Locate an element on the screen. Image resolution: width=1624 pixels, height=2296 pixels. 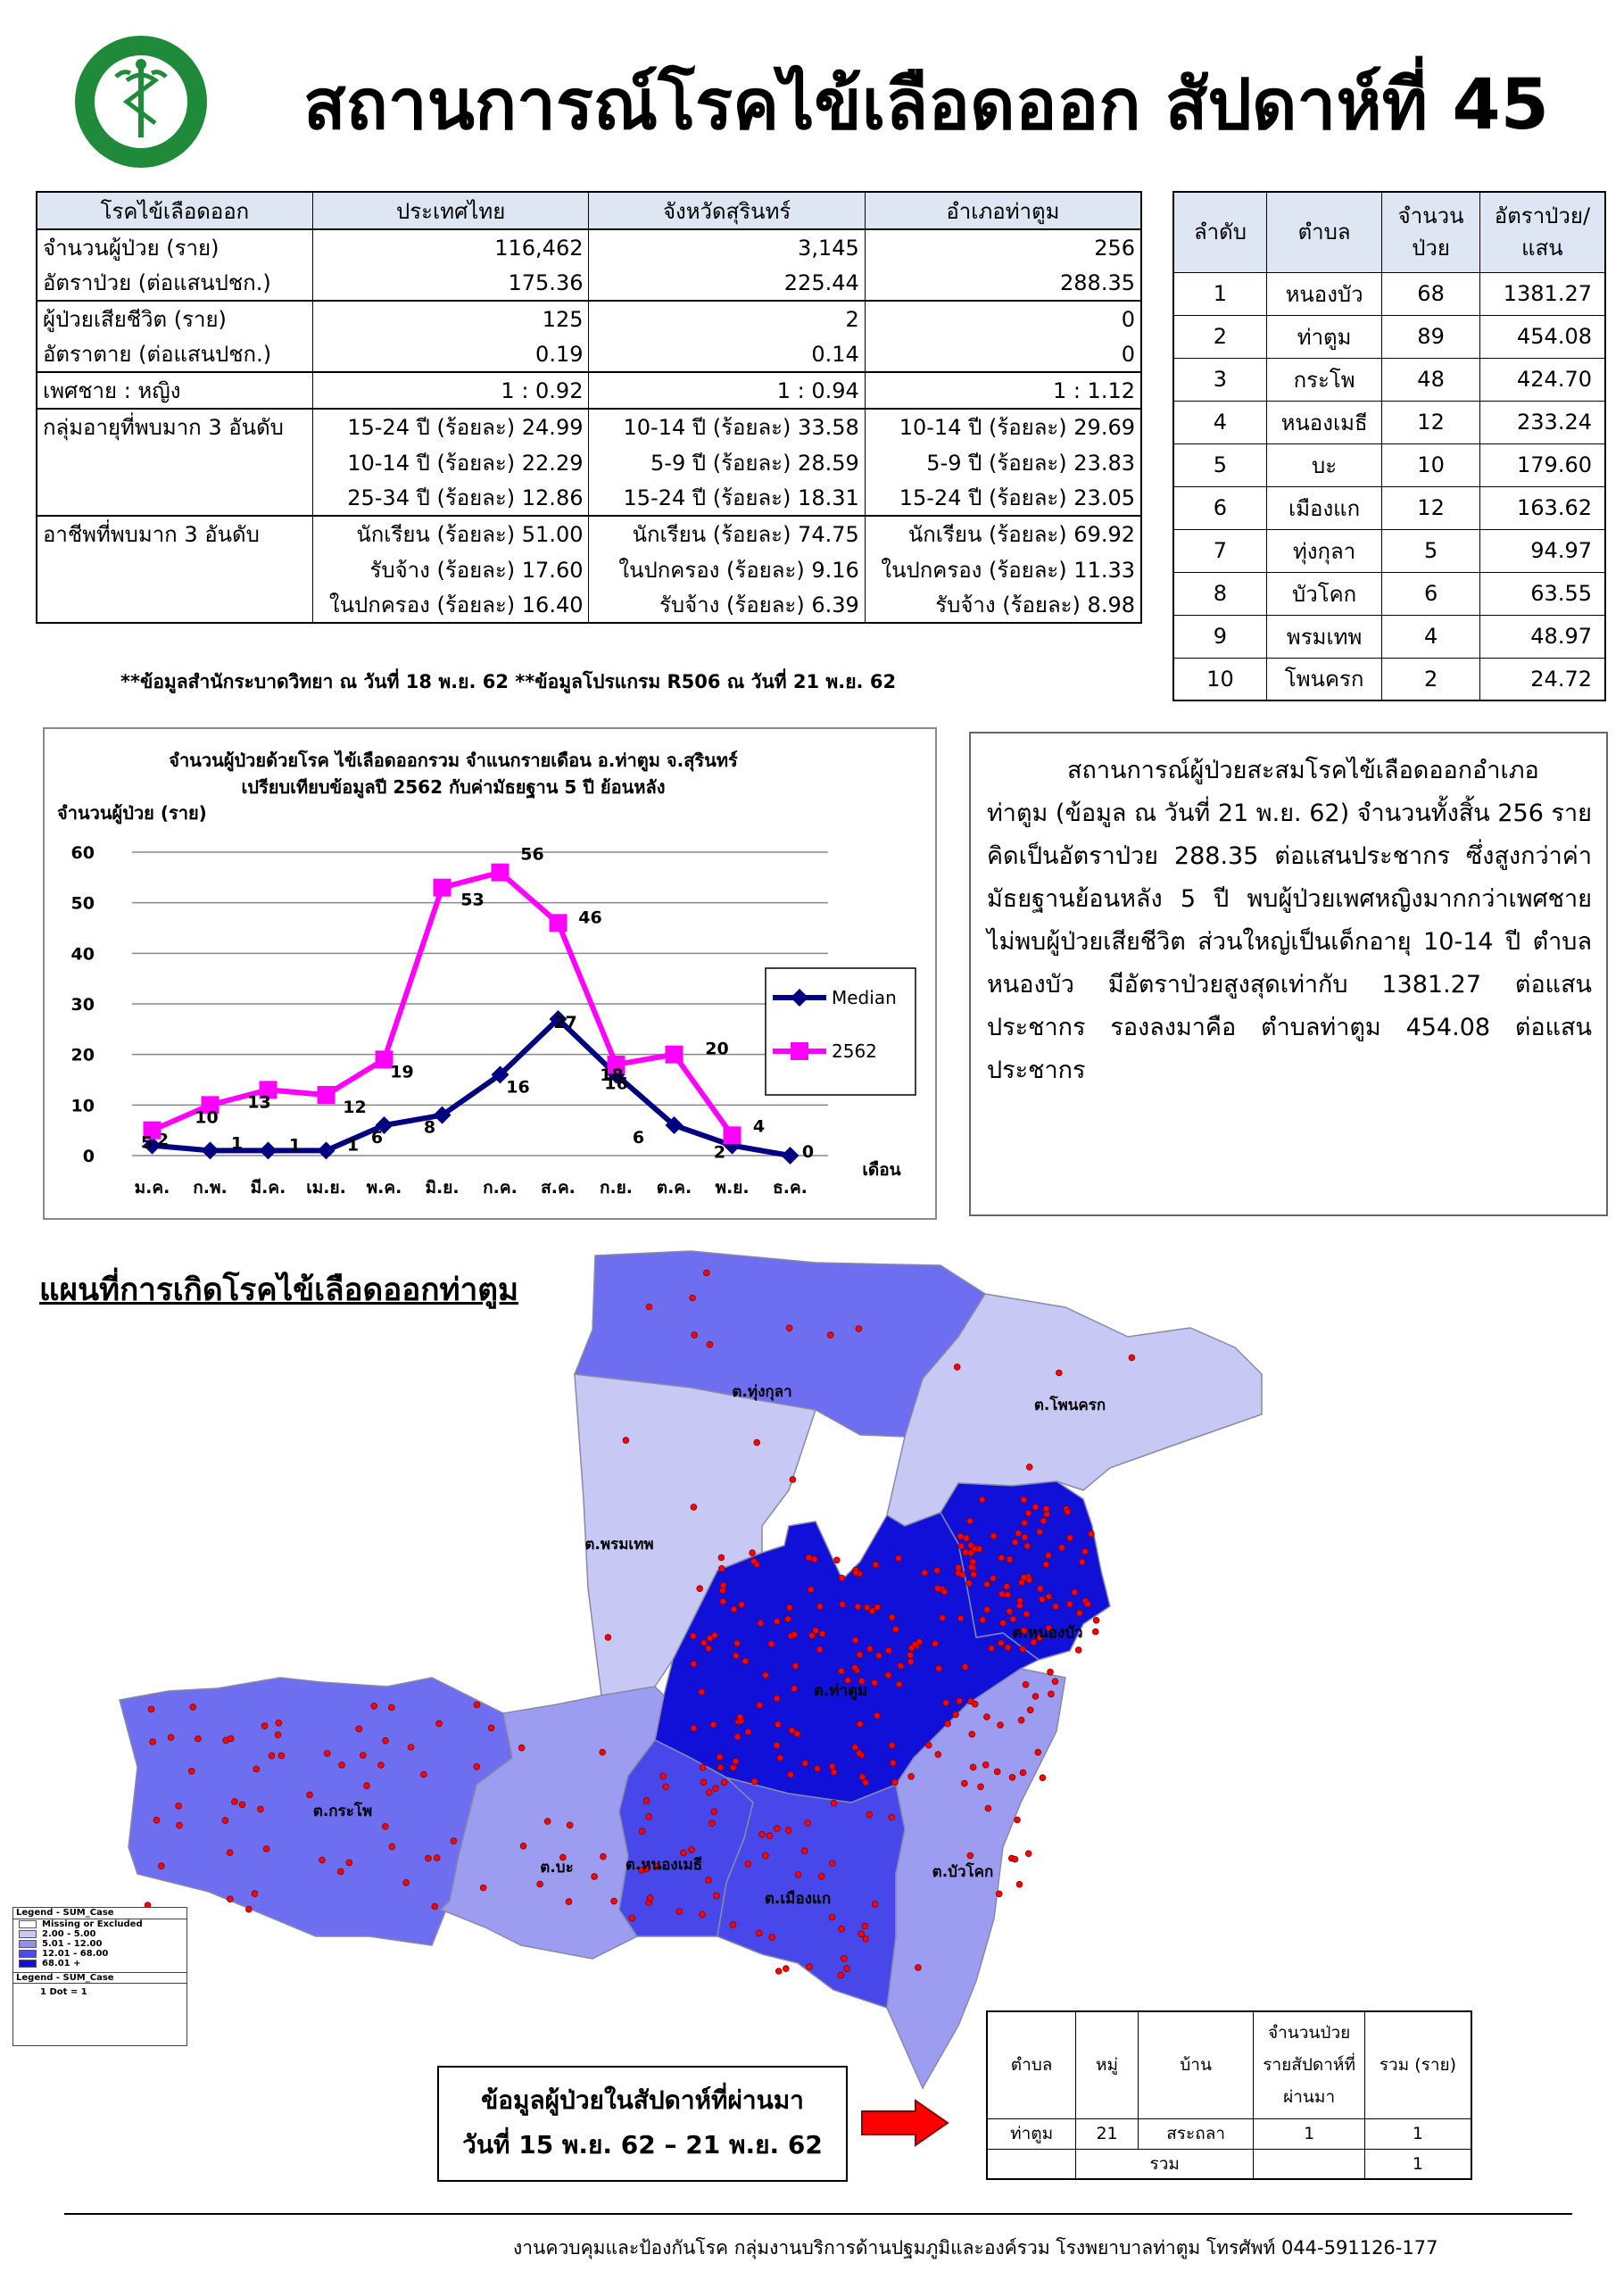
stats-row: ผู้ป่วยเสียชีวิต (ราย) 125 2 0 is located at coordinates (589, 318).